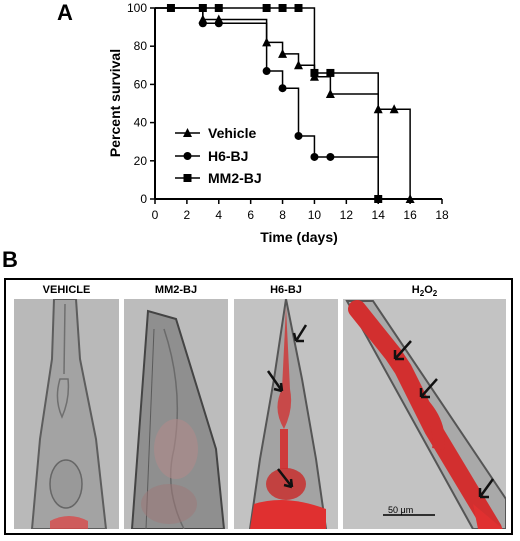  Describe the element at coordinates (176, 414) in the screenshot. I see `micrograph-mm2-bj` at that location.